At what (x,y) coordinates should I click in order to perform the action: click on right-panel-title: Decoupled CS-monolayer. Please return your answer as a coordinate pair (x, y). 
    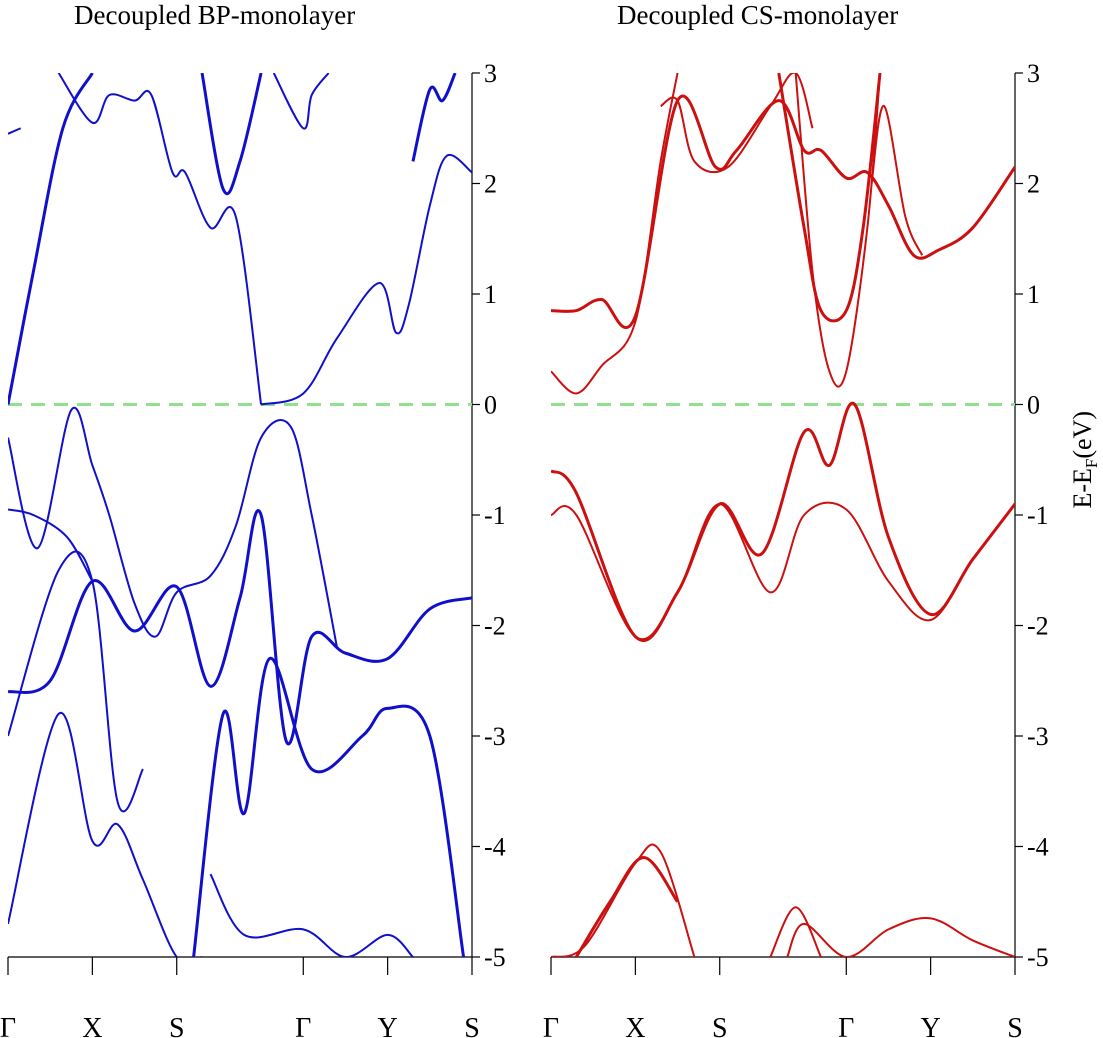
    Looking at the image, I should click on (758, 15).